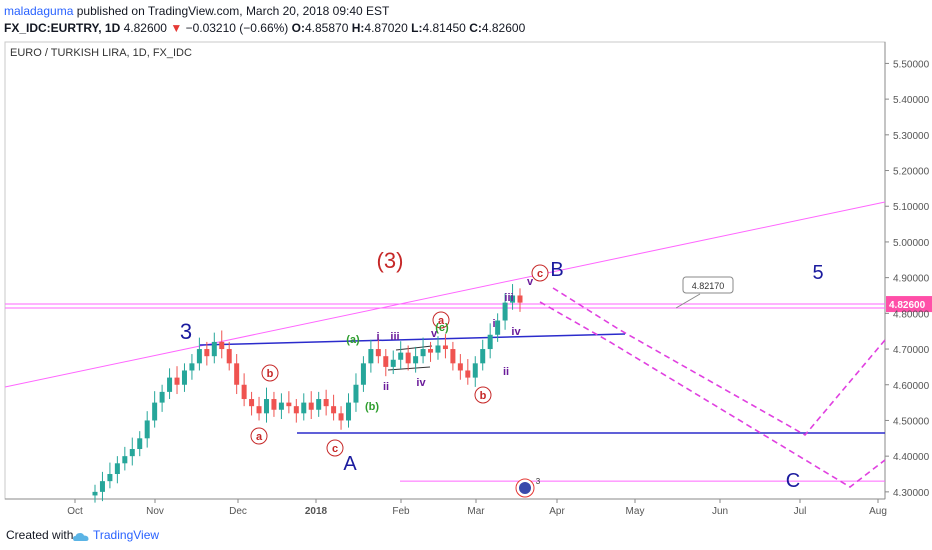 This screenshot has width=932, height=550. I want to click on wave-label-(b): (b), so click(372, 407).